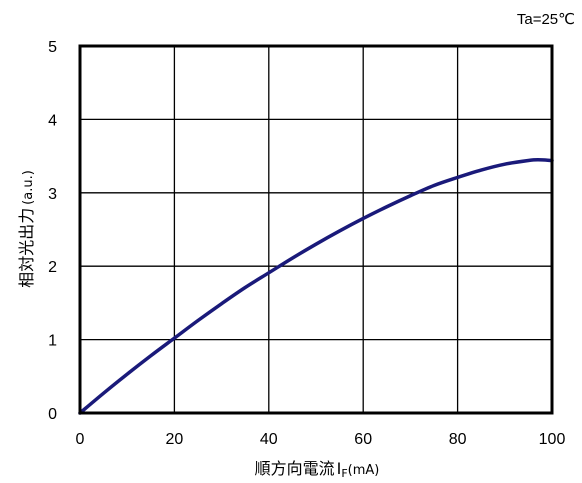  What do you see at coordinates (295, 468) in the screenshot?
I see `x-axis-label-main: 順方向電流` at bounding box center [295, 468].